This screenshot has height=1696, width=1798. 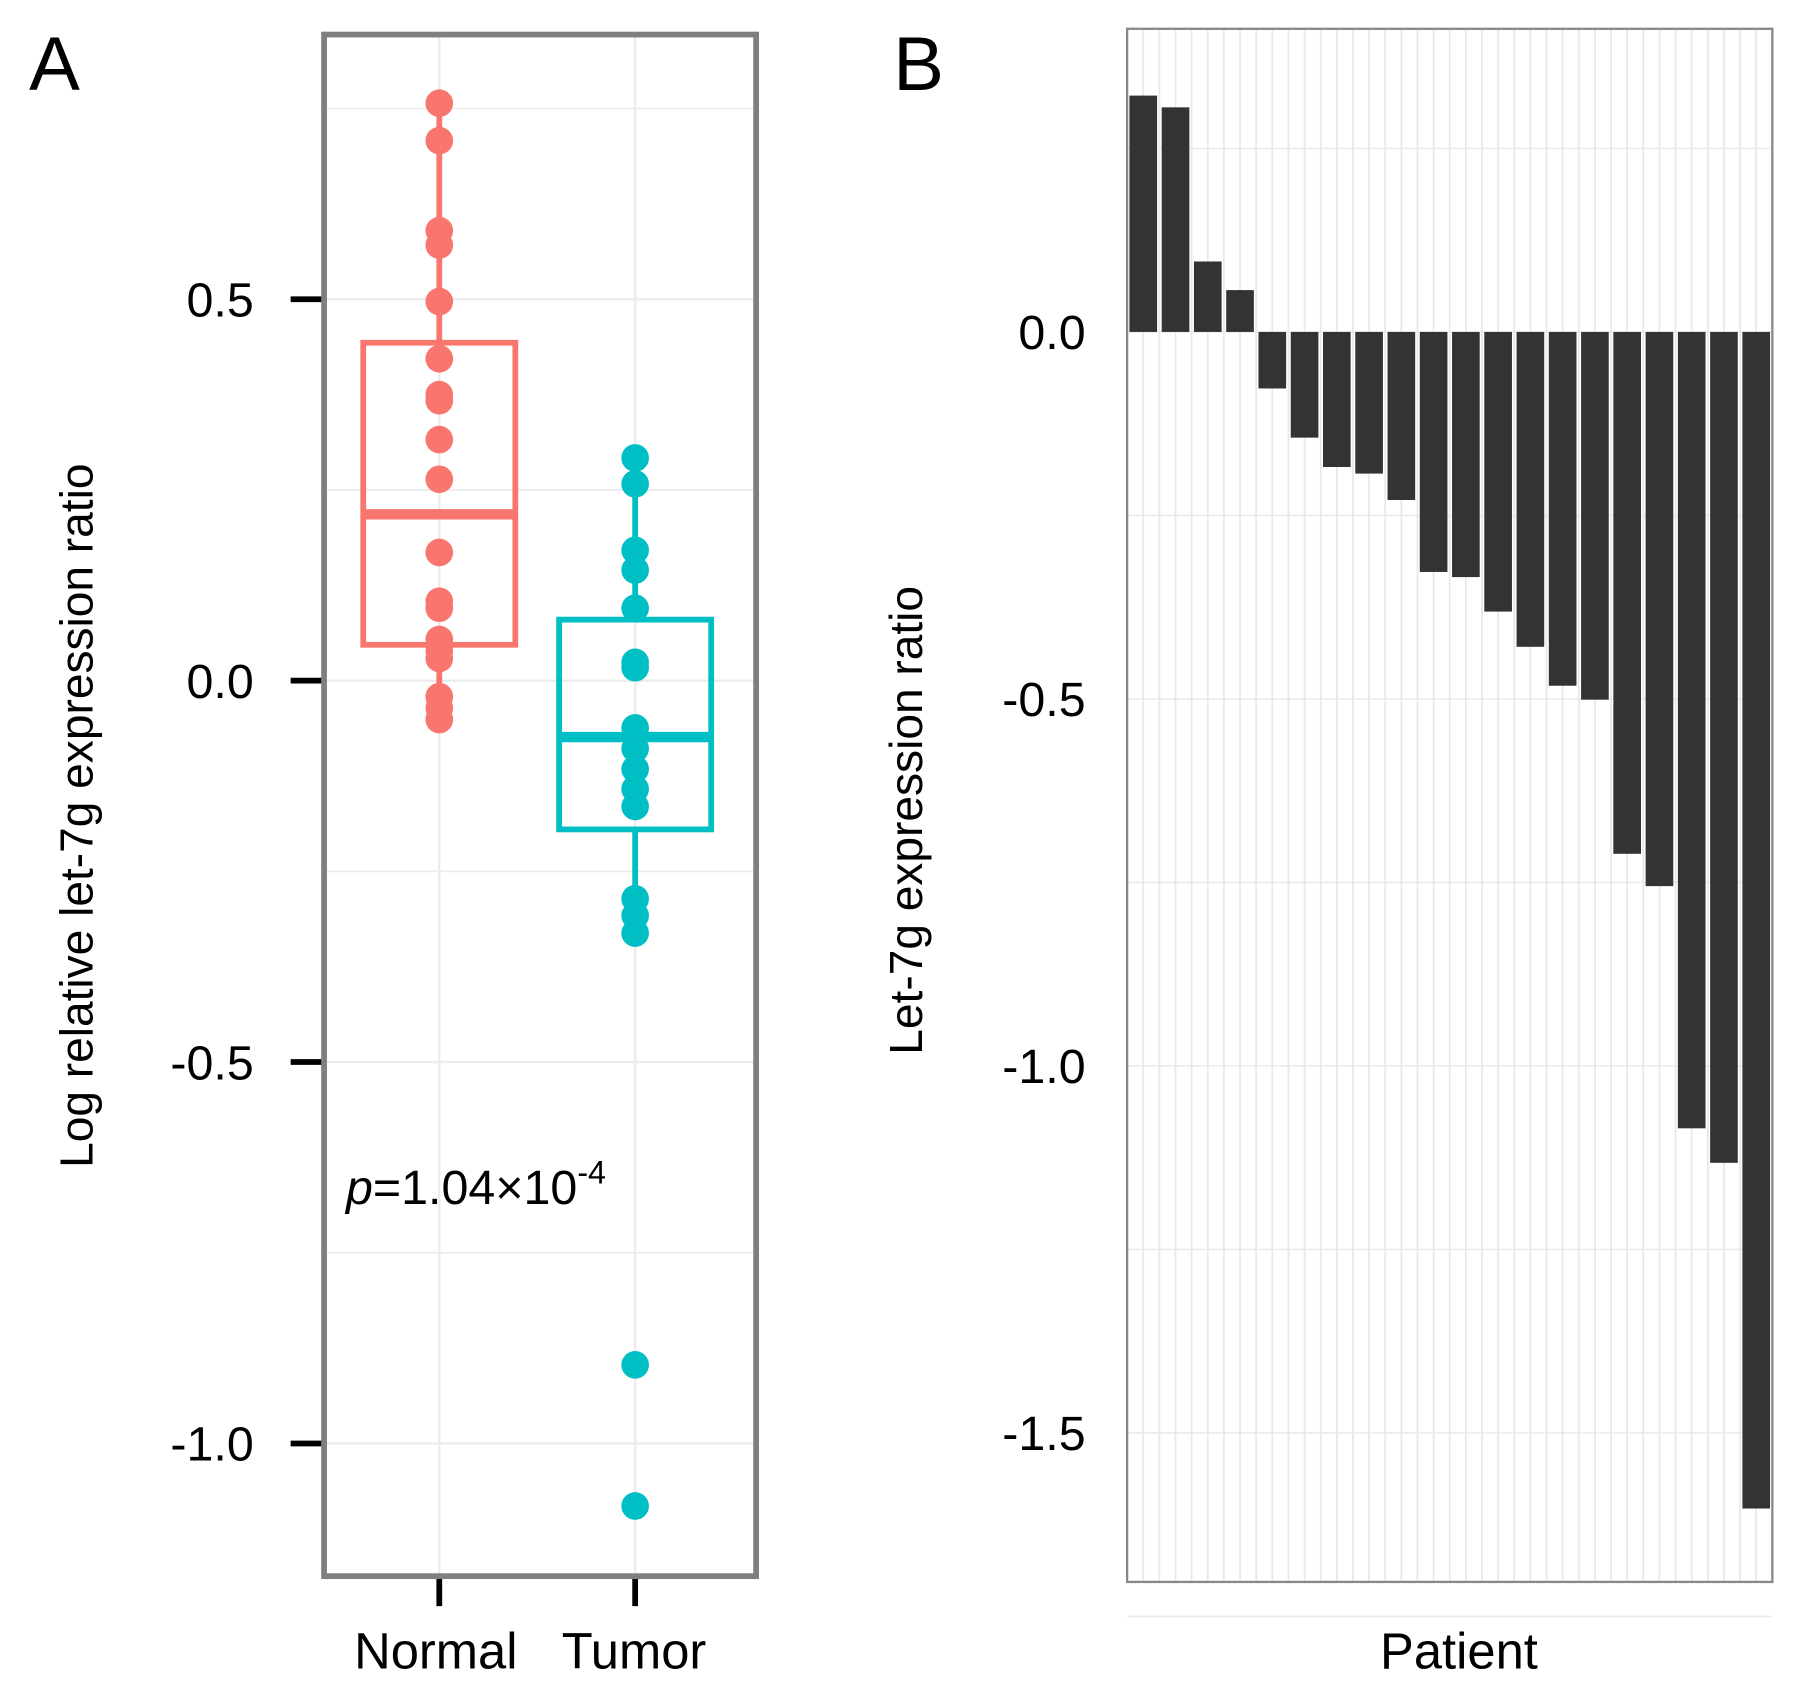 What do you see at coordinates (54, 64) in the screenshot?
I see `panel-a-label: A` at bounding box center [54, 64].